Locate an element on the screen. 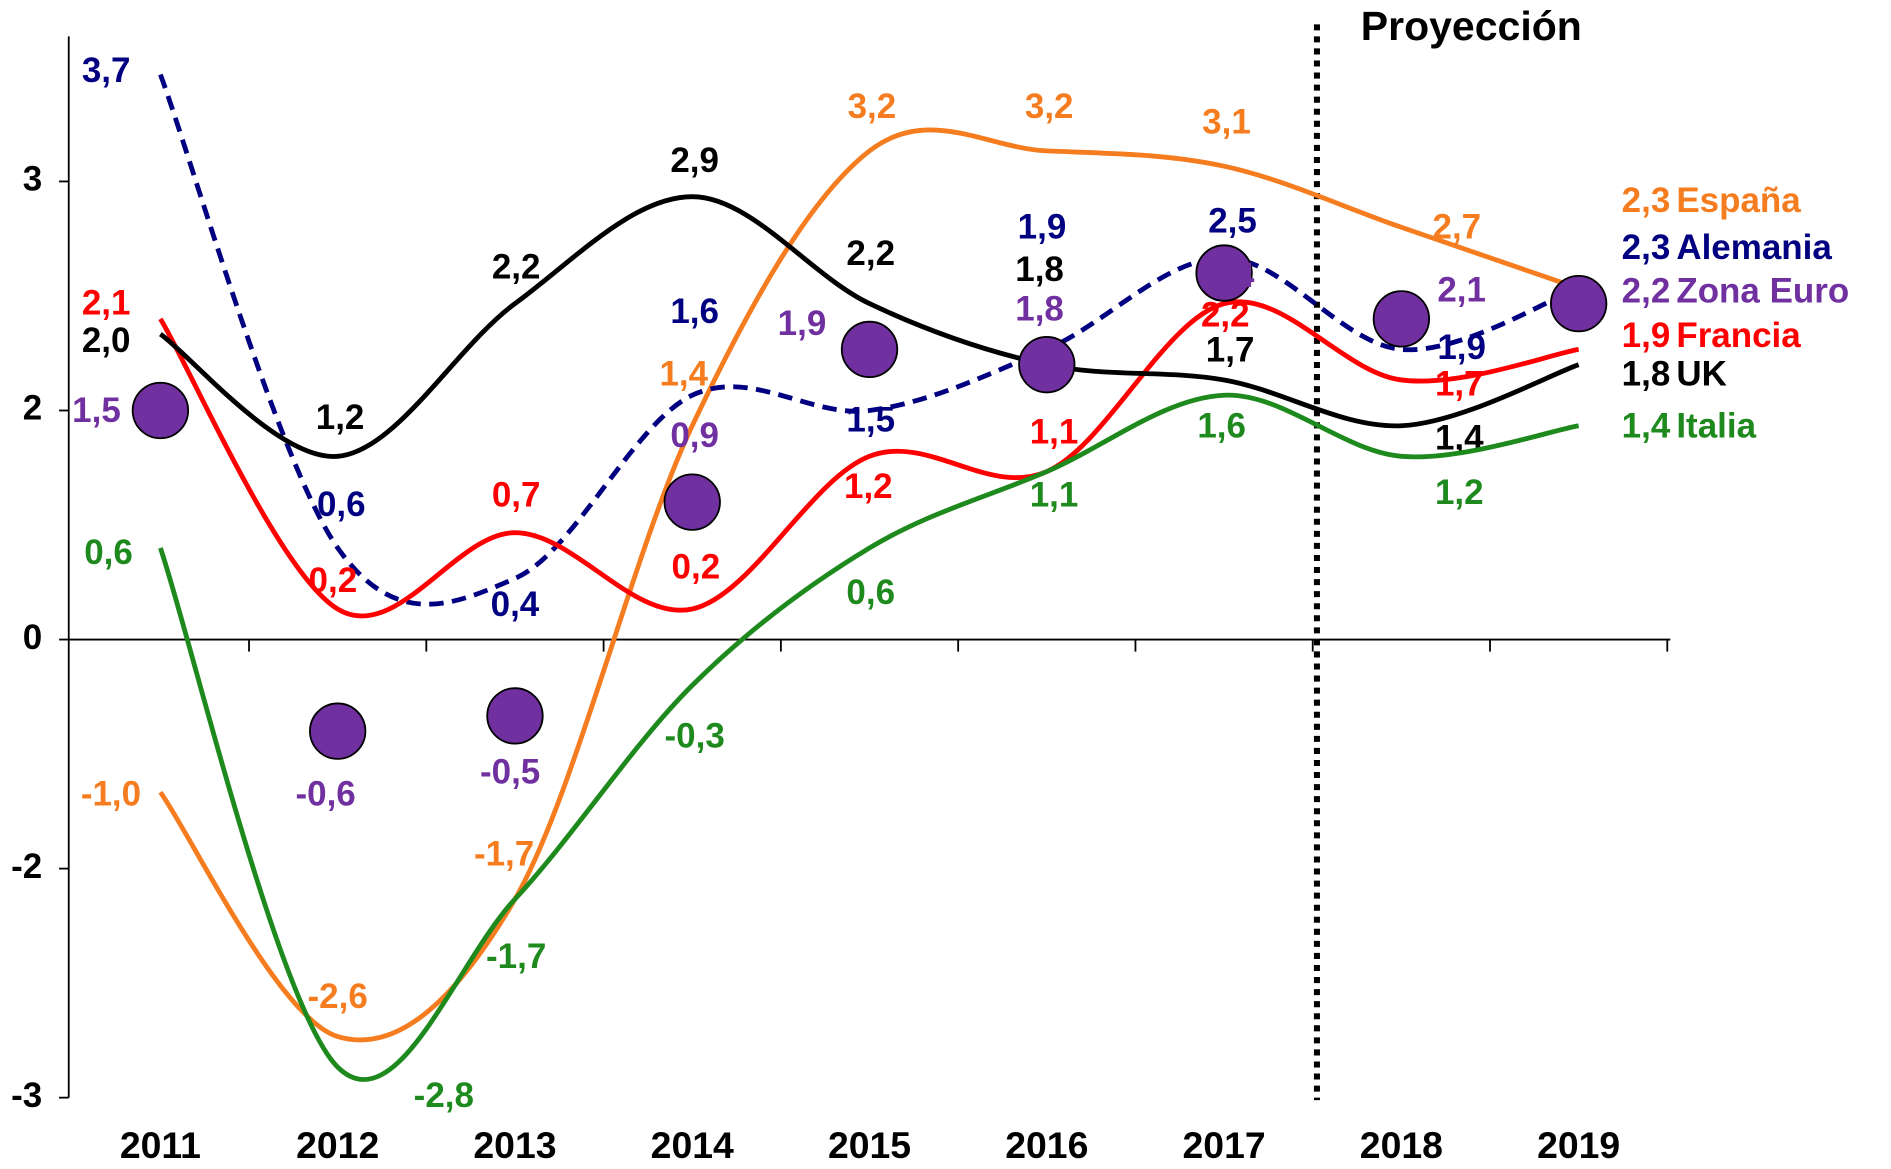 This screenshot has height=1169, width=1891. legend-label: Zona Euro is located at coordinates (1762, 290).